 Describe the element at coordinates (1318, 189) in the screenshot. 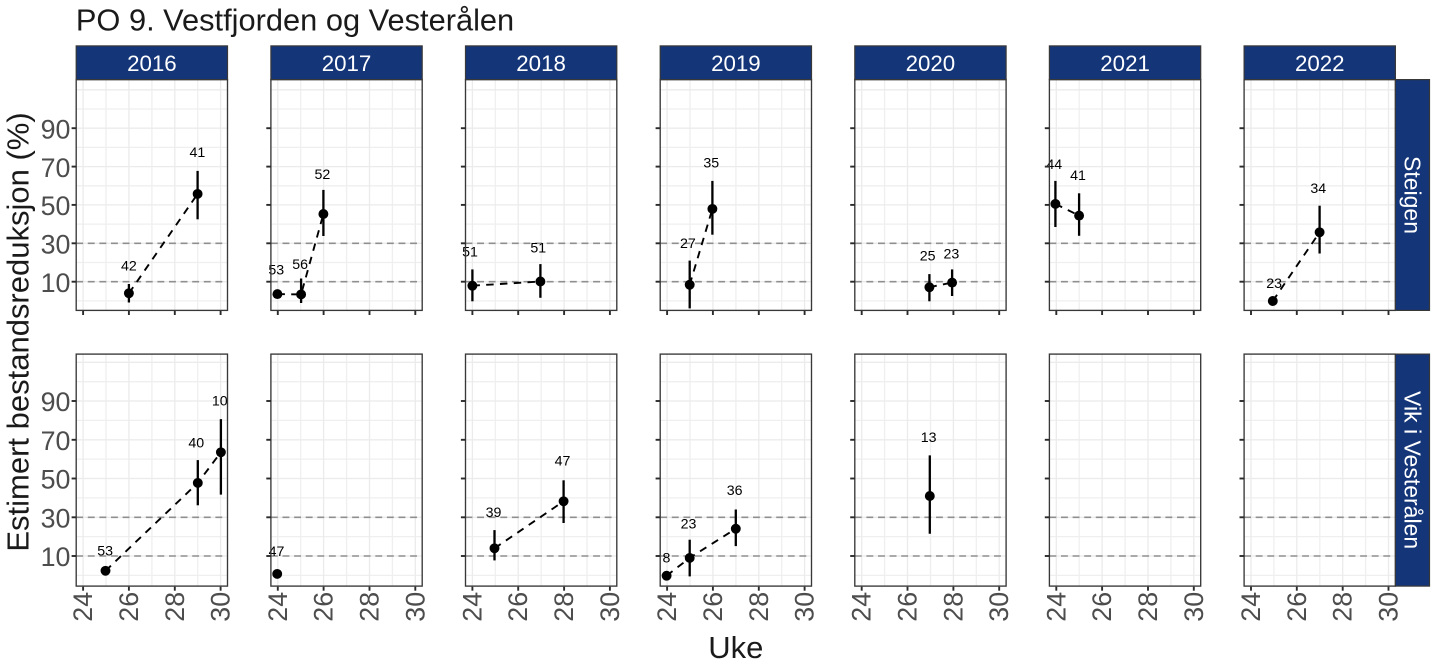

I see `svg-text: 34` at that location.